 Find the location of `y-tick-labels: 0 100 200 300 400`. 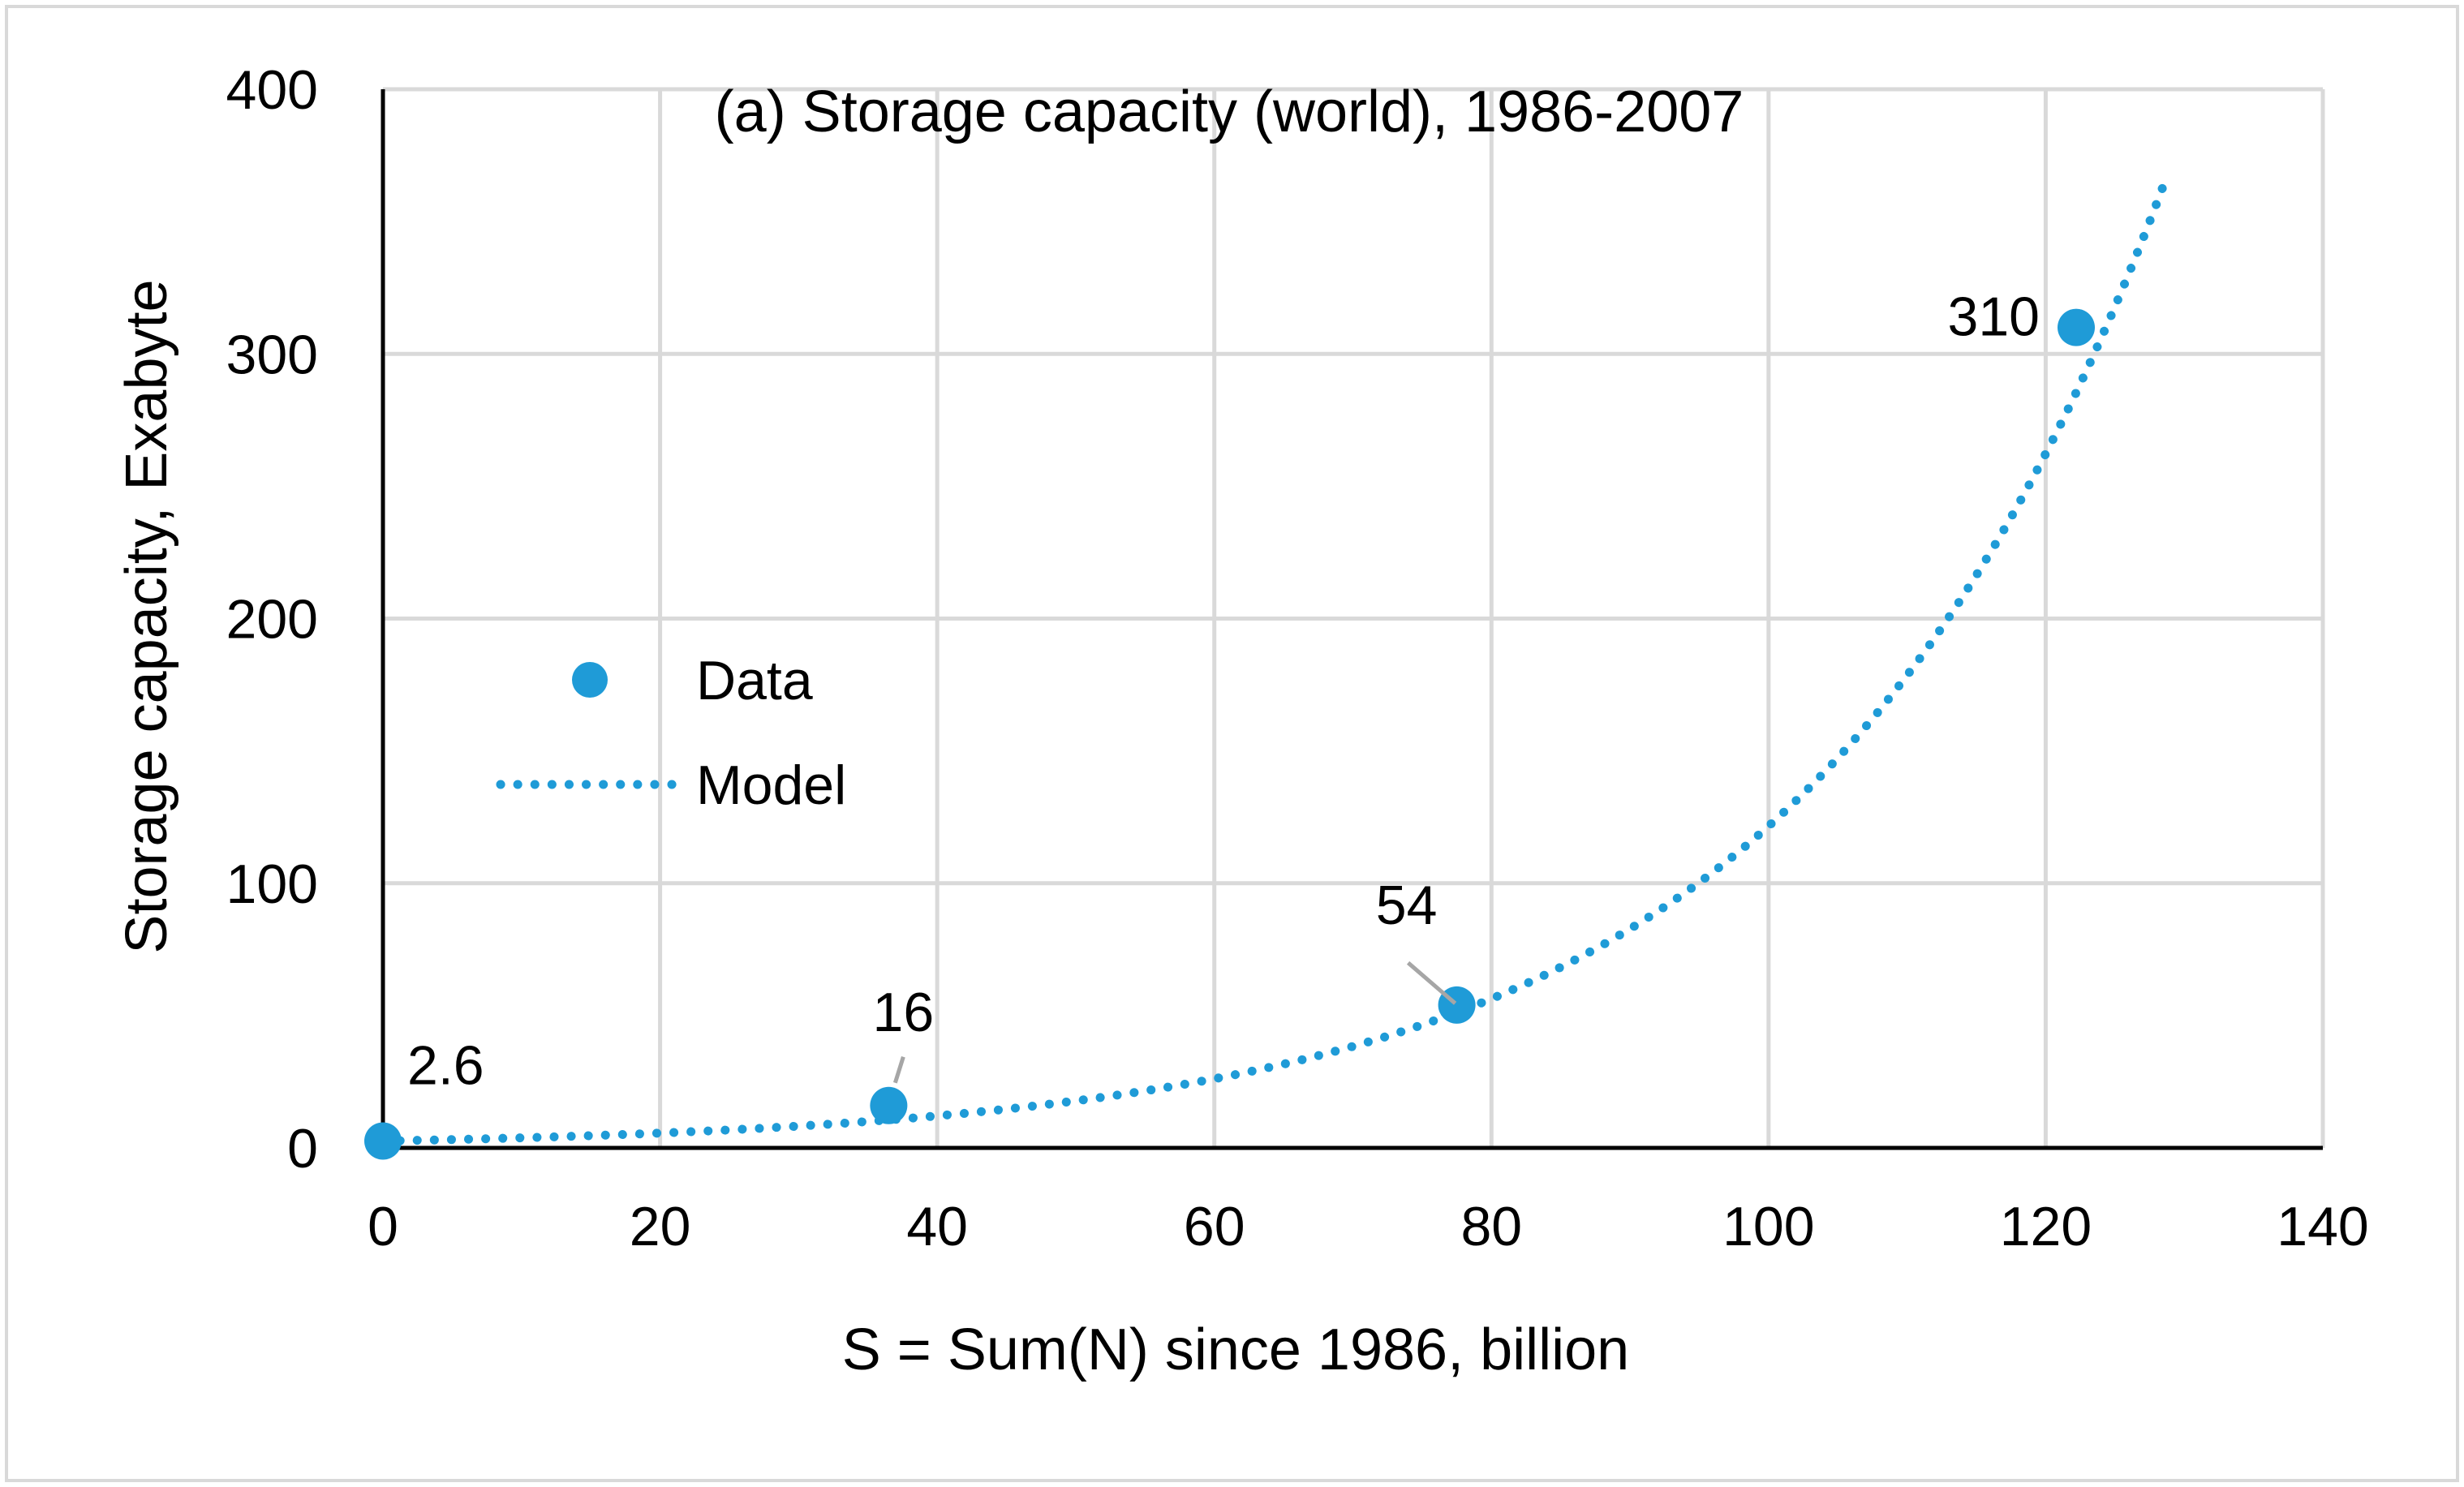

y-tick-labels: 0 100 200 300 400 is located at coordinates (272, 619).